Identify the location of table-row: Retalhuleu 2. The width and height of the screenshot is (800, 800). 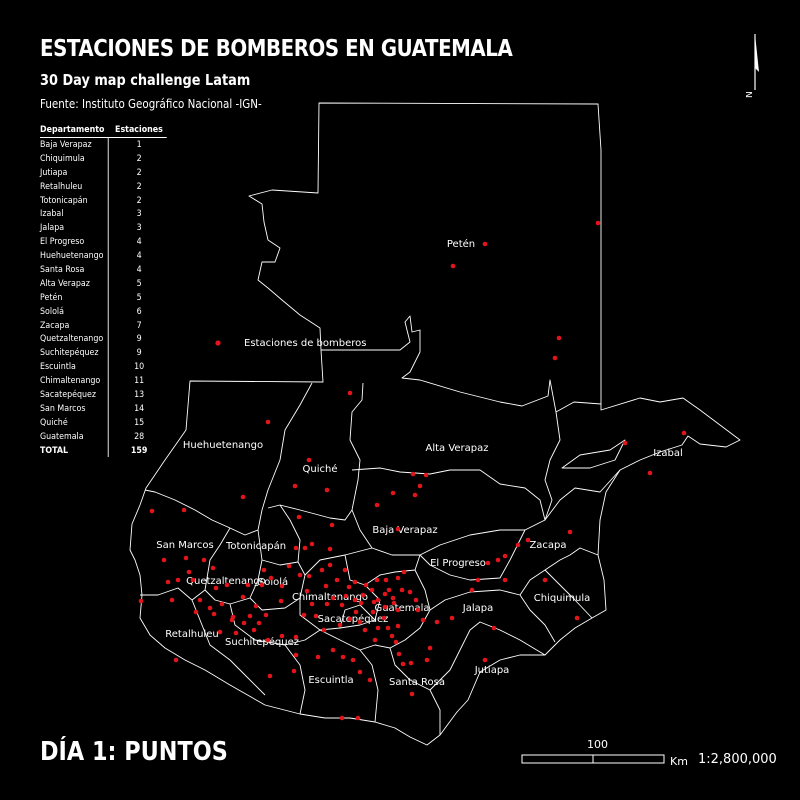
(103, 186).